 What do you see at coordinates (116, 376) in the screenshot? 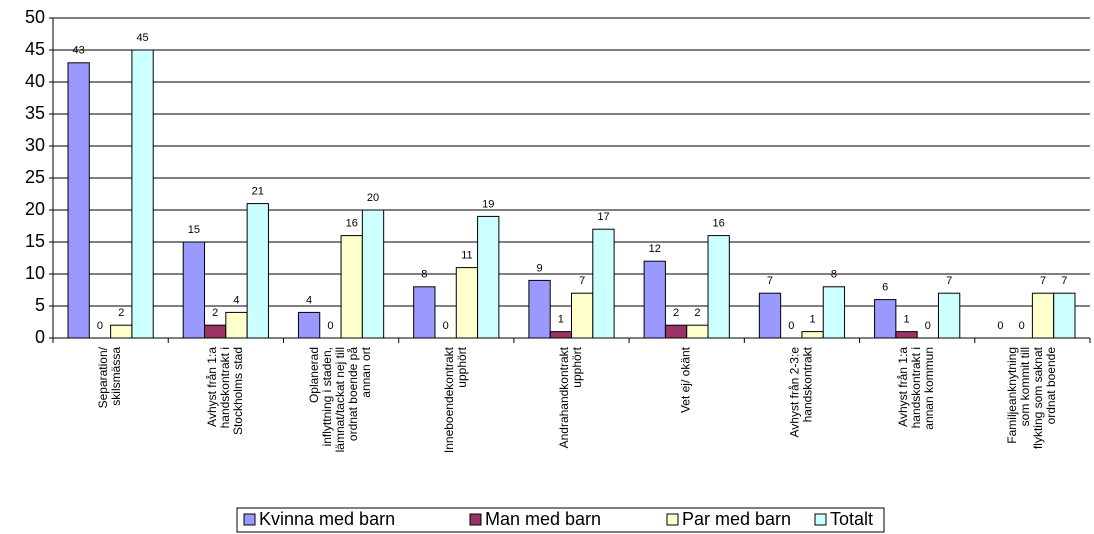
I see `x-tick-label-line: skilsmässa` at bounding box center [116, 376].